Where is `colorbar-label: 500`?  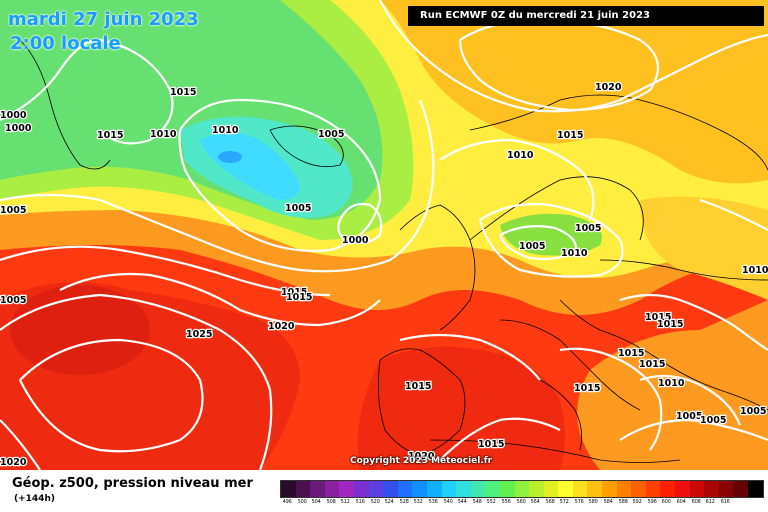 colorbar-label: 500 is located at coordinates (302, 502).